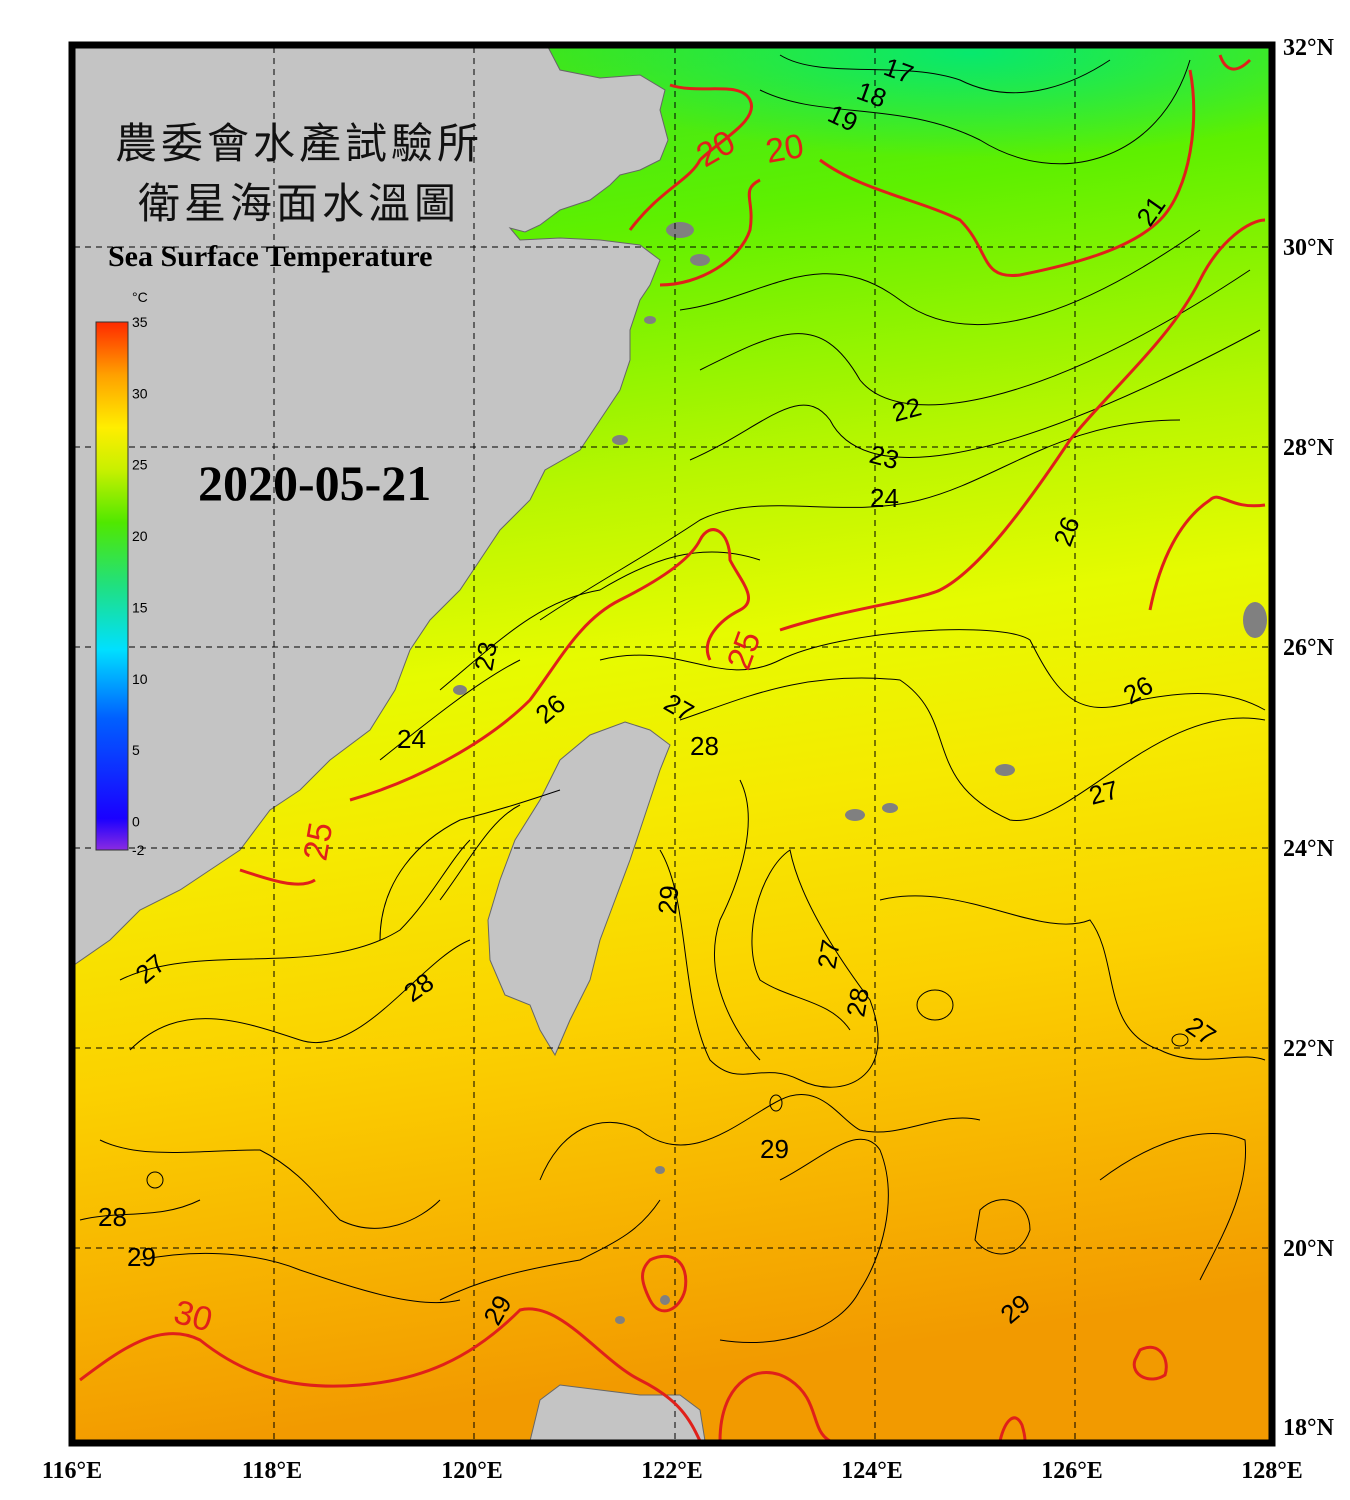 The image size is (1350, 1500). Describe the element at coordinates (140, 322) in the screenshot. I see `colorbar-tick-label: 35` at that location.